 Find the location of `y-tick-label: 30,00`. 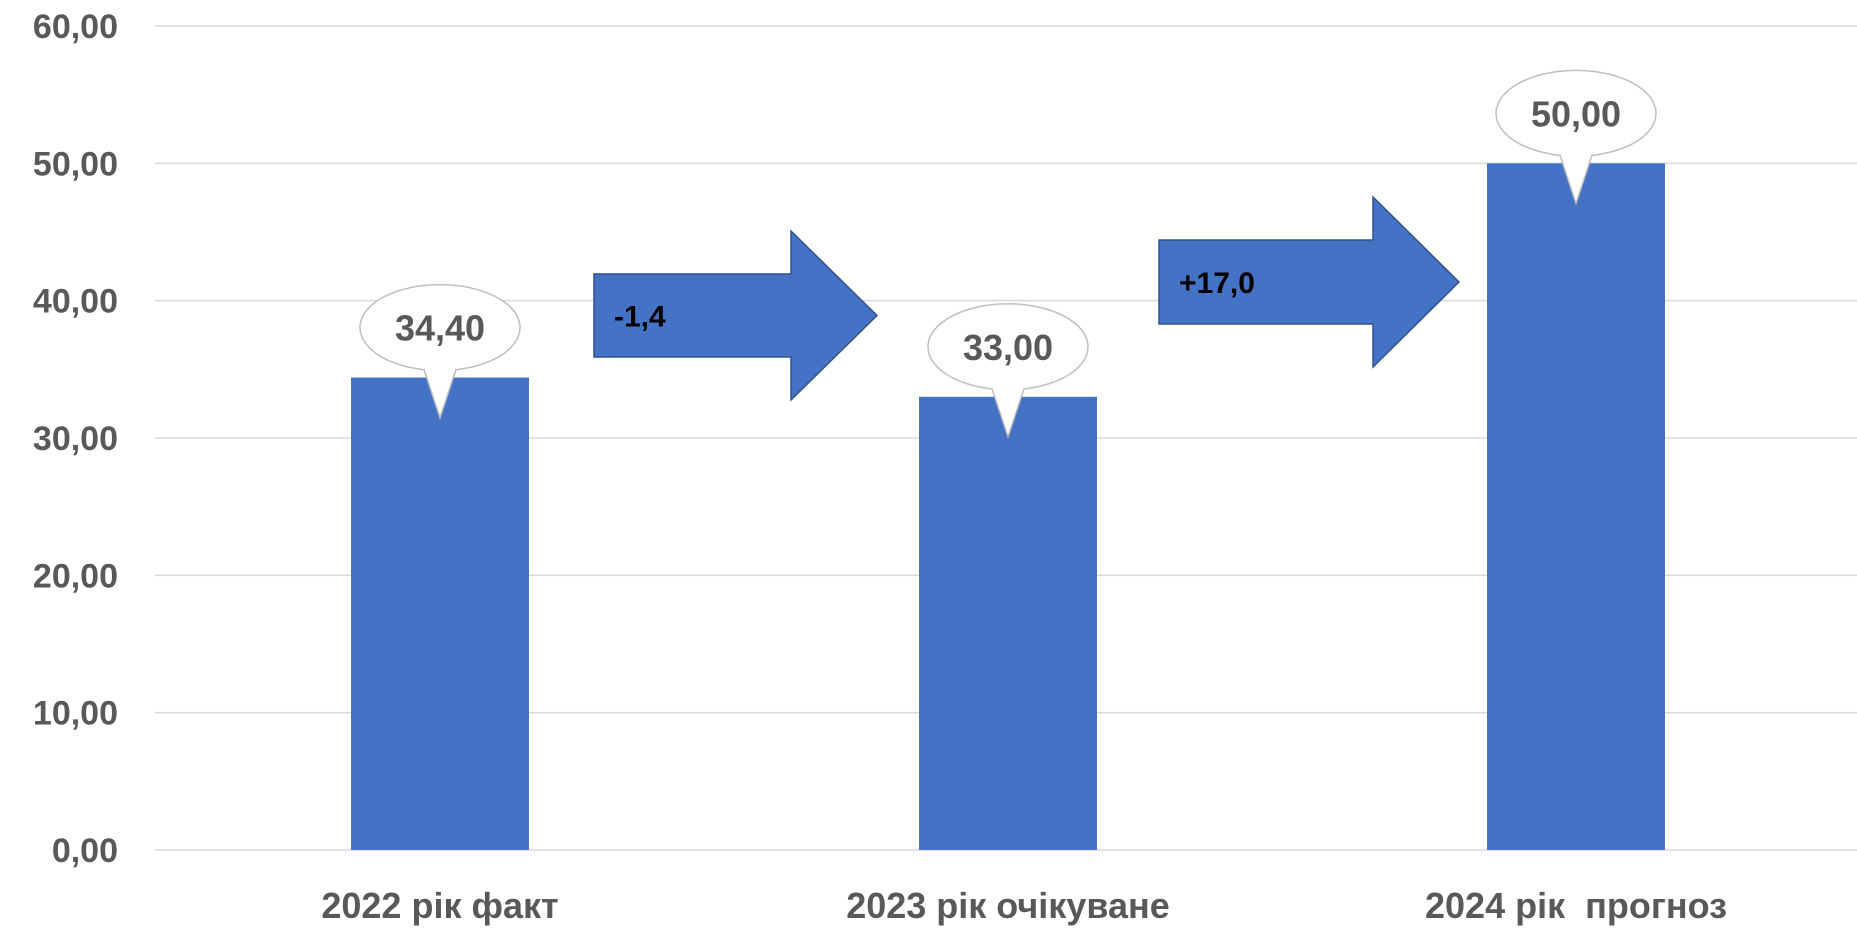

y-tick-label: 30,00 is located at coordinates (75, 439).